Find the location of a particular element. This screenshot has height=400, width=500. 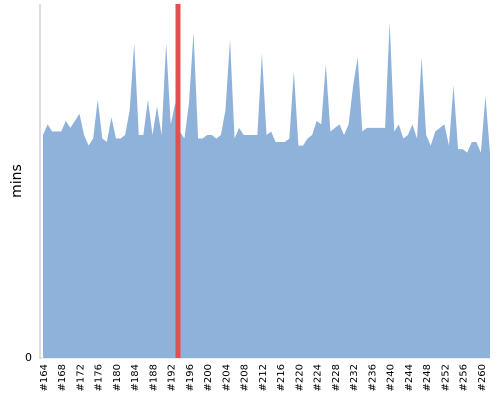

x-tick-label: #168 is located at coordinates (62, 377).